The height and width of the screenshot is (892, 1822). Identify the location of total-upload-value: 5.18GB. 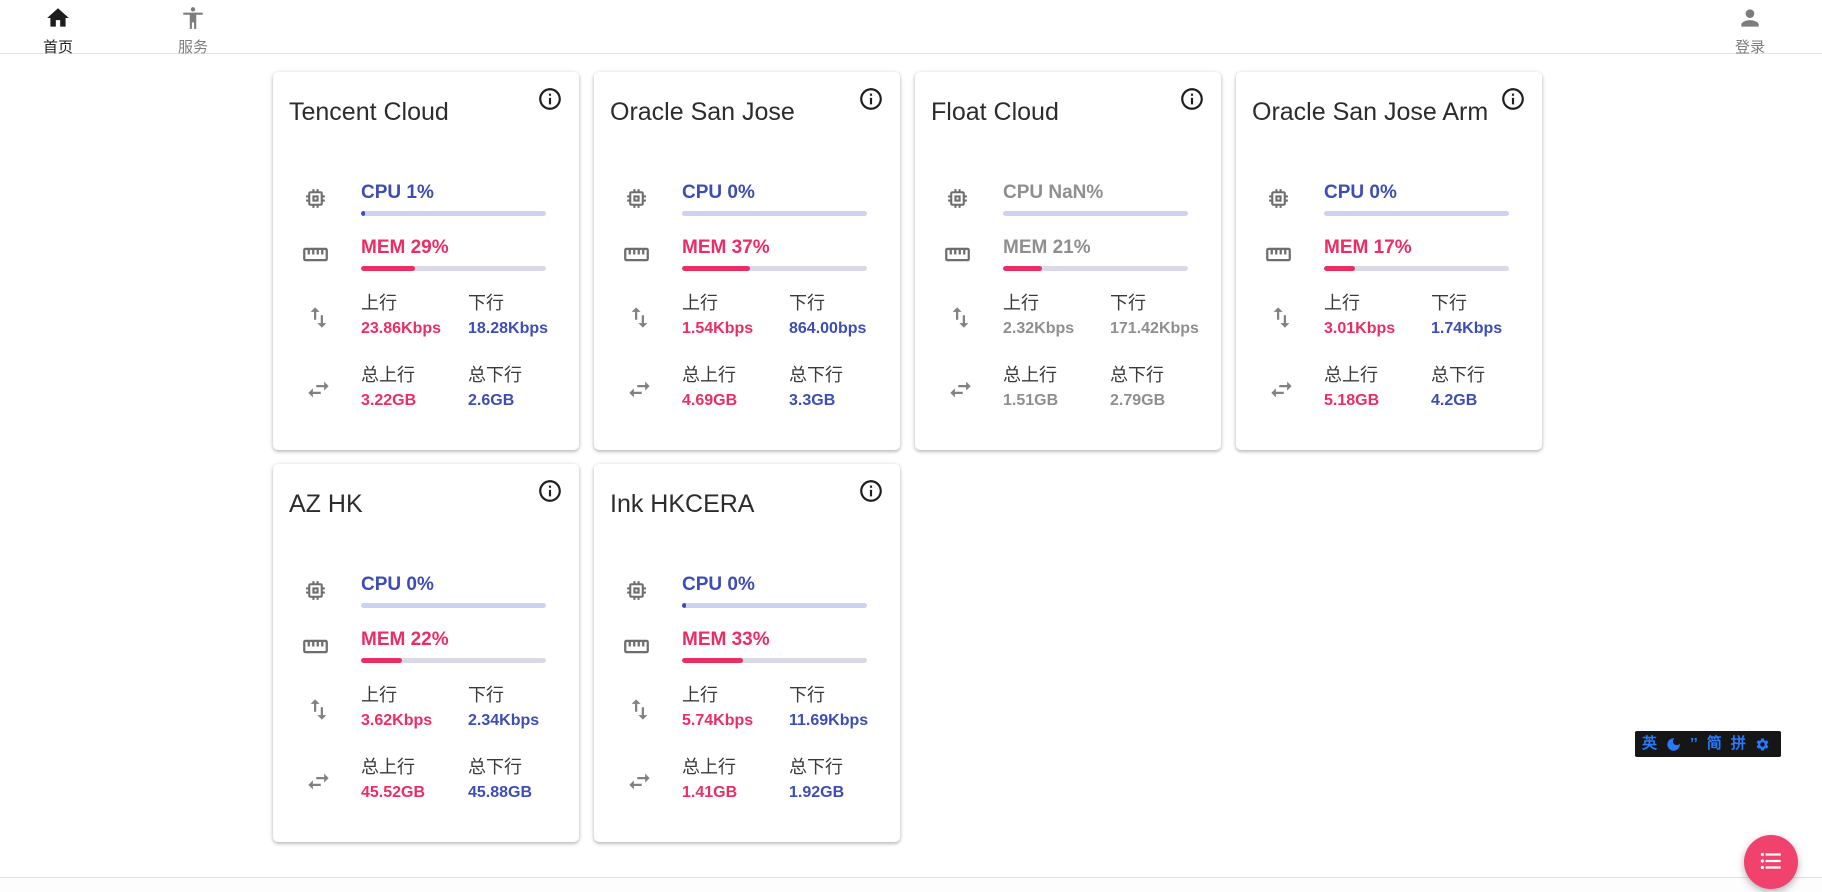
(1352, 400).